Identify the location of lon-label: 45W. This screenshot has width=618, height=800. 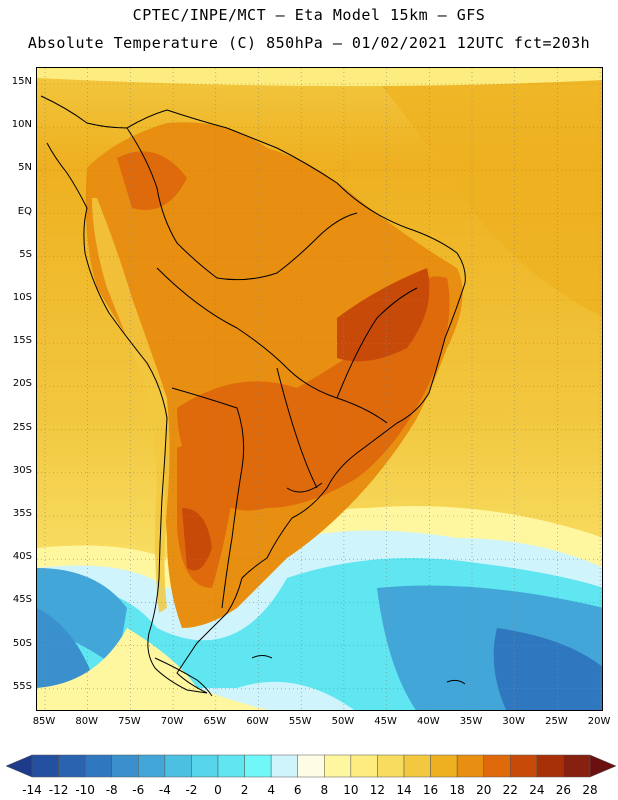
(385, 721).